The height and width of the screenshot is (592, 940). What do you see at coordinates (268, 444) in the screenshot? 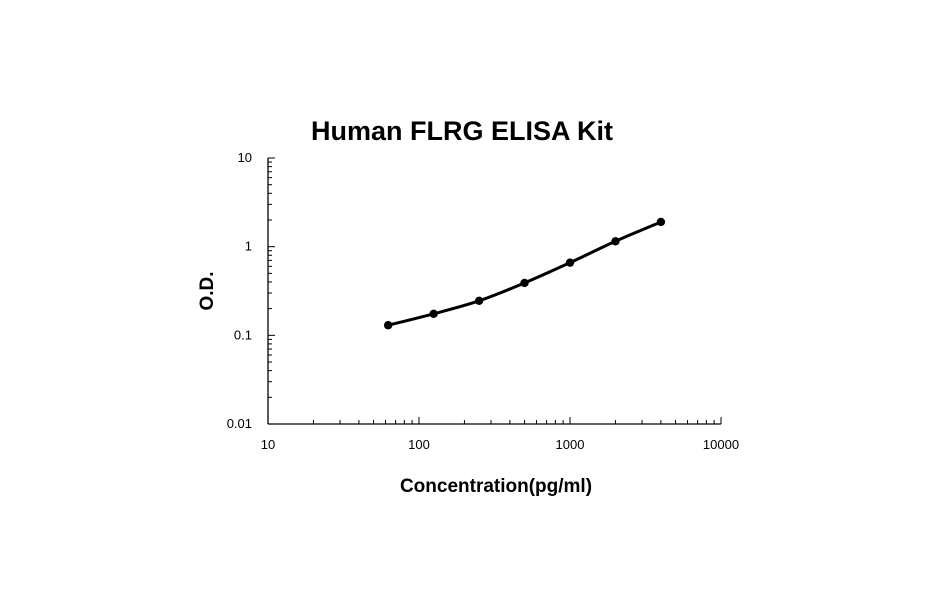
I see `x-tick-label: 10` at bounding box center [268, 444].